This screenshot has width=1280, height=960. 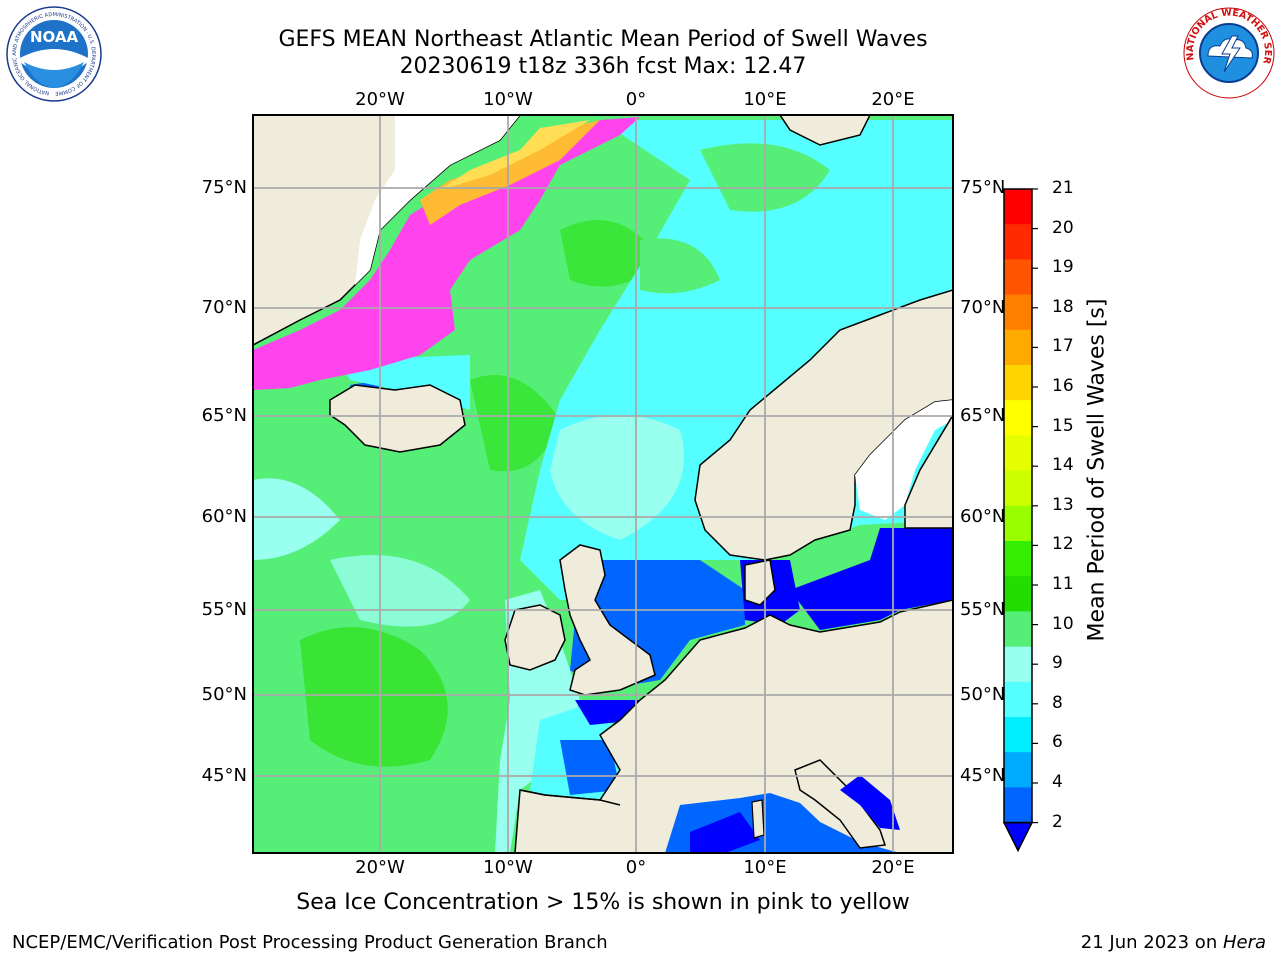 What do you see at coordinates (1018, 837) in the screenshot?
I see `colorbar-extend-triangle` at bounding box center [1018, 837].